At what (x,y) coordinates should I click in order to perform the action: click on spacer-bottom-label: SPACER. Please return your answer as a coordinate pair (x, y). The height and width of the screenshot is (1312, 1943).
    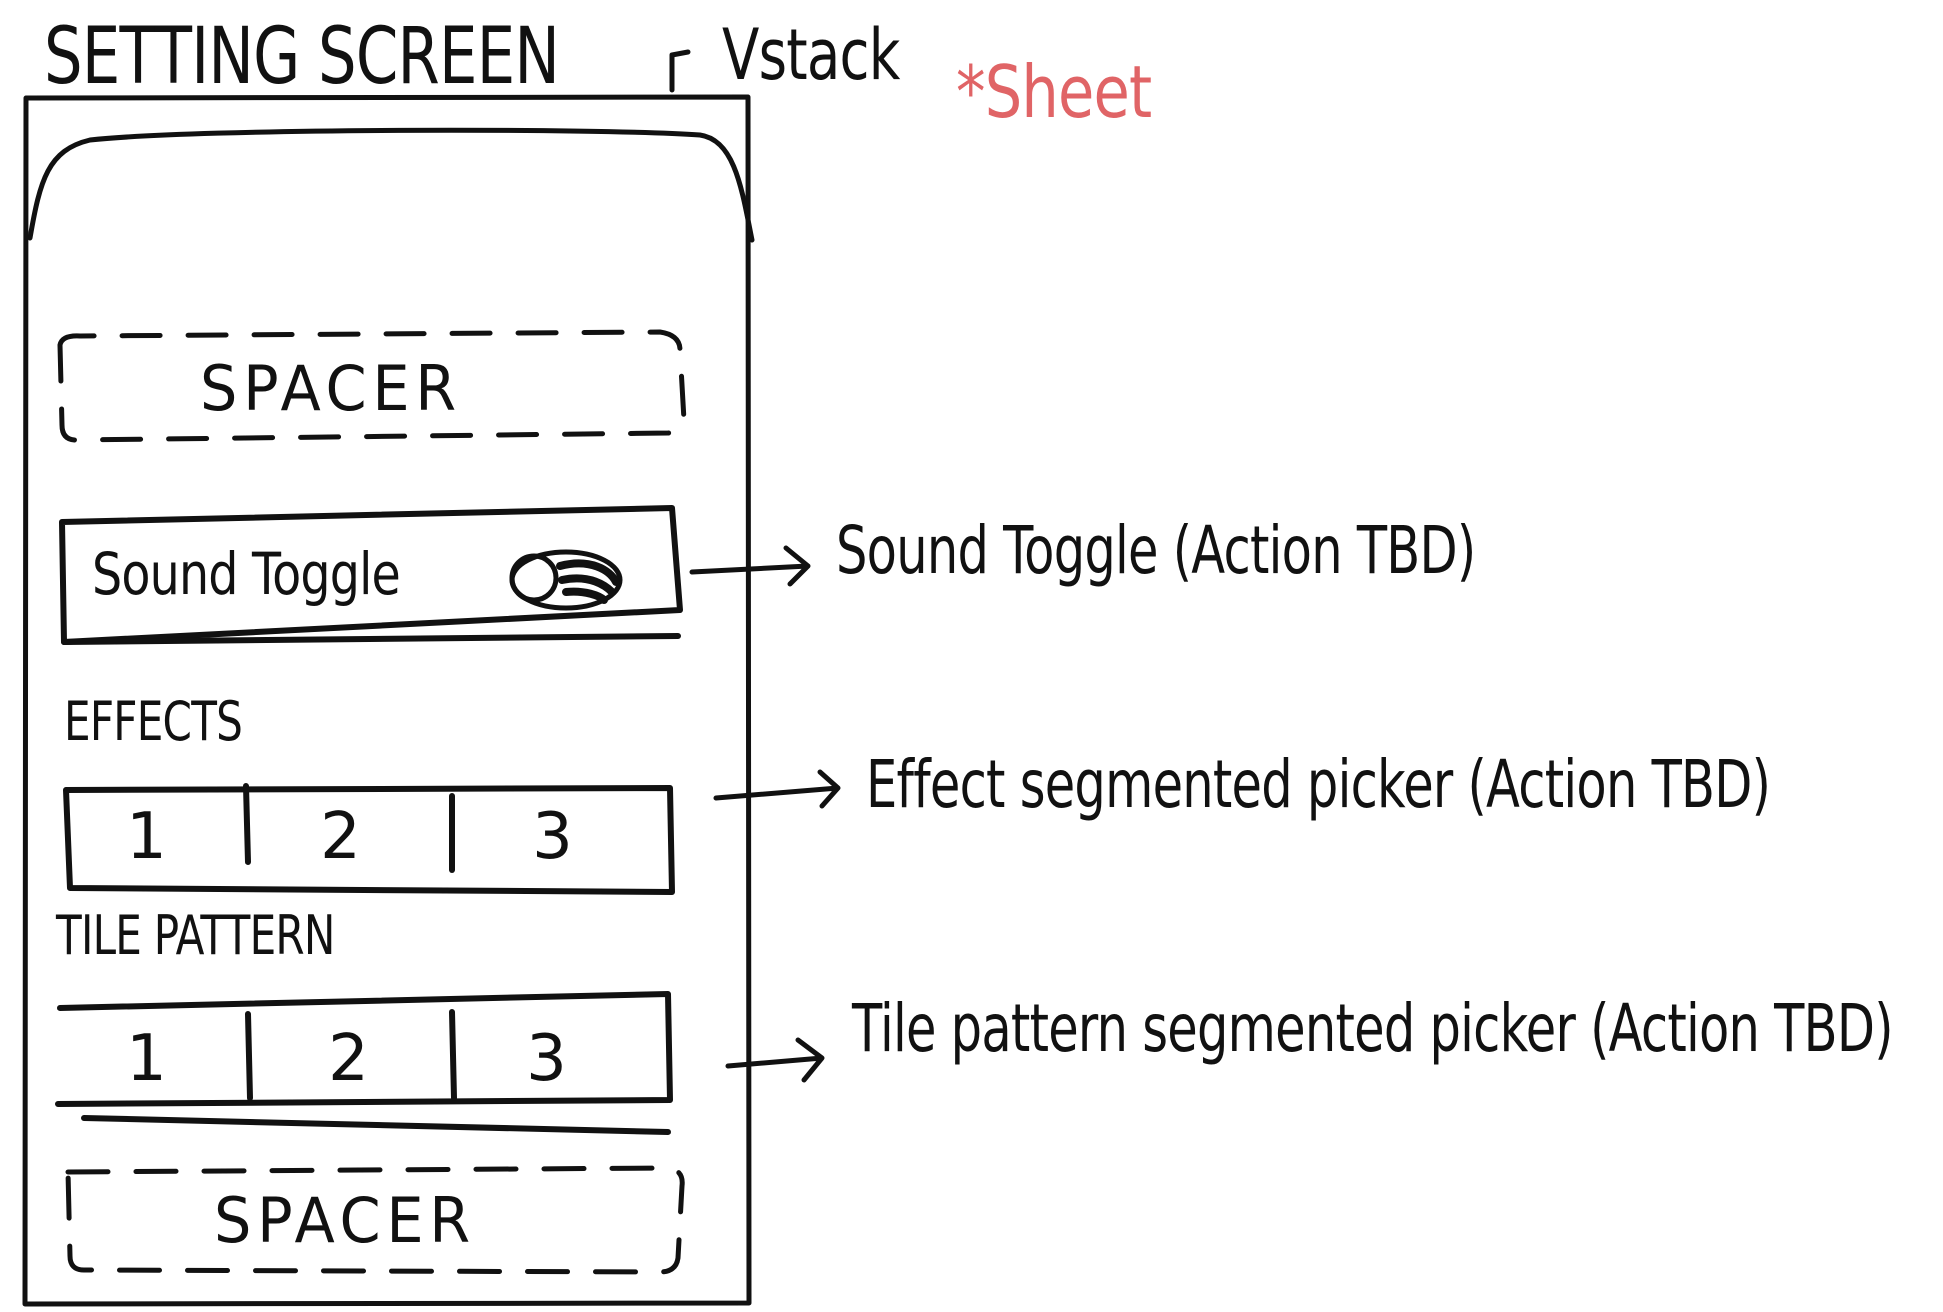
    Looking at the image, I should click on (345, 1220).